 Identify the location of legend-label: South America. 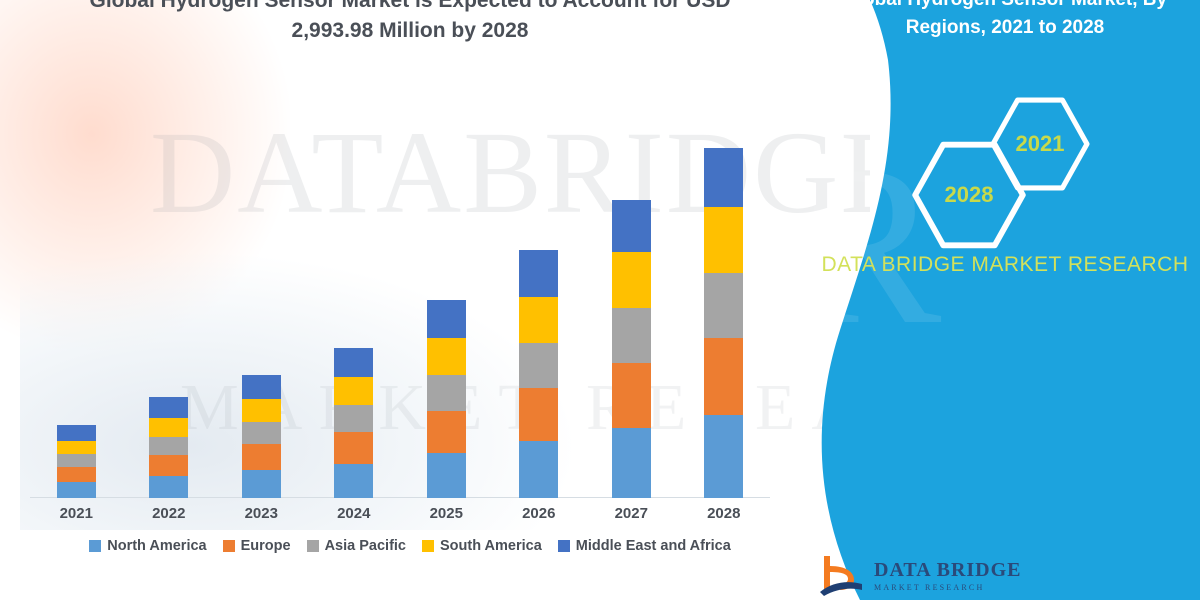
(491, 546).